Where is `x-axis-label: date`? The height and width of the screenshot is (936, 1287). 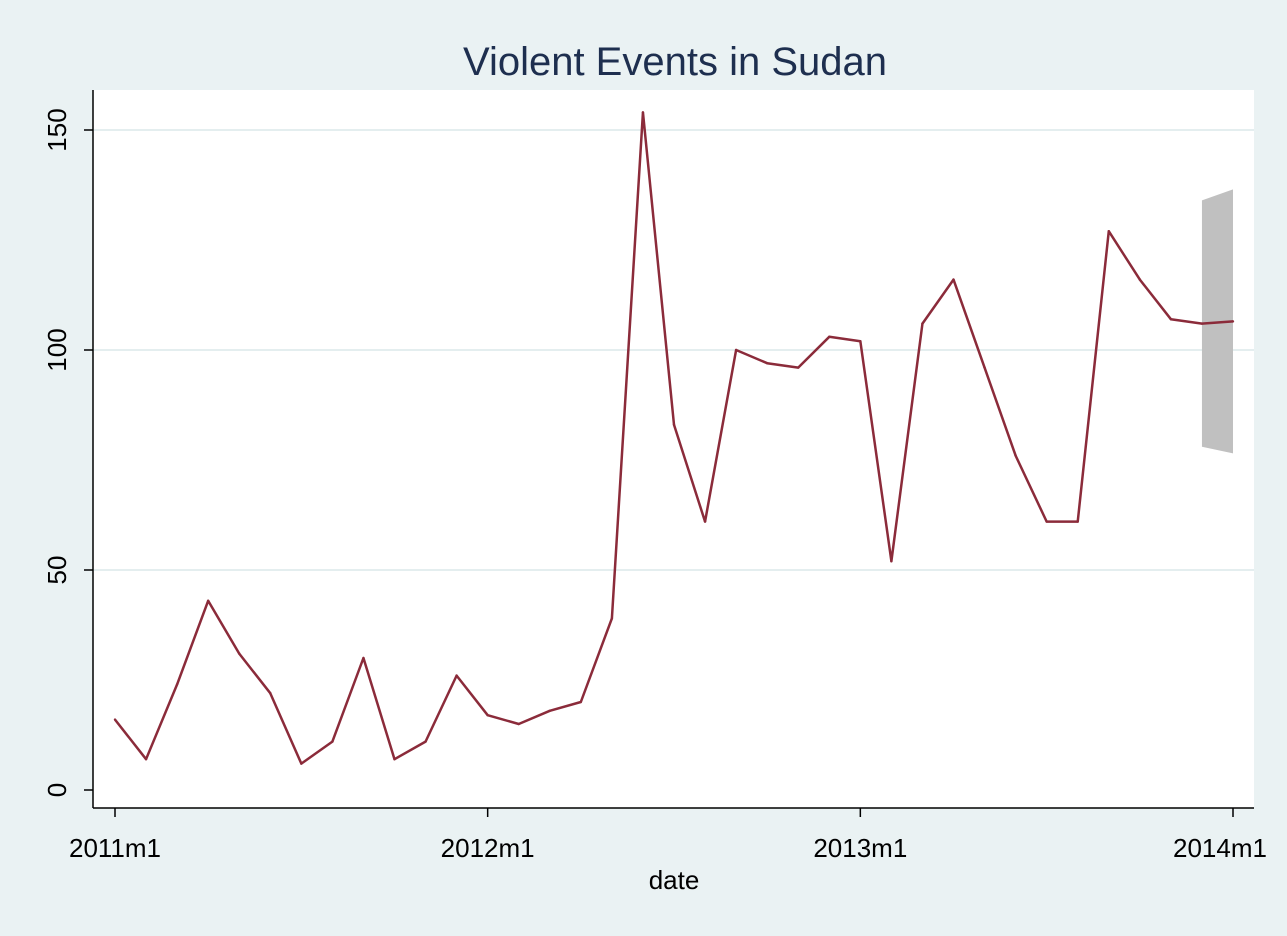
x-axis-label: date is located at coordinates (674, 880).